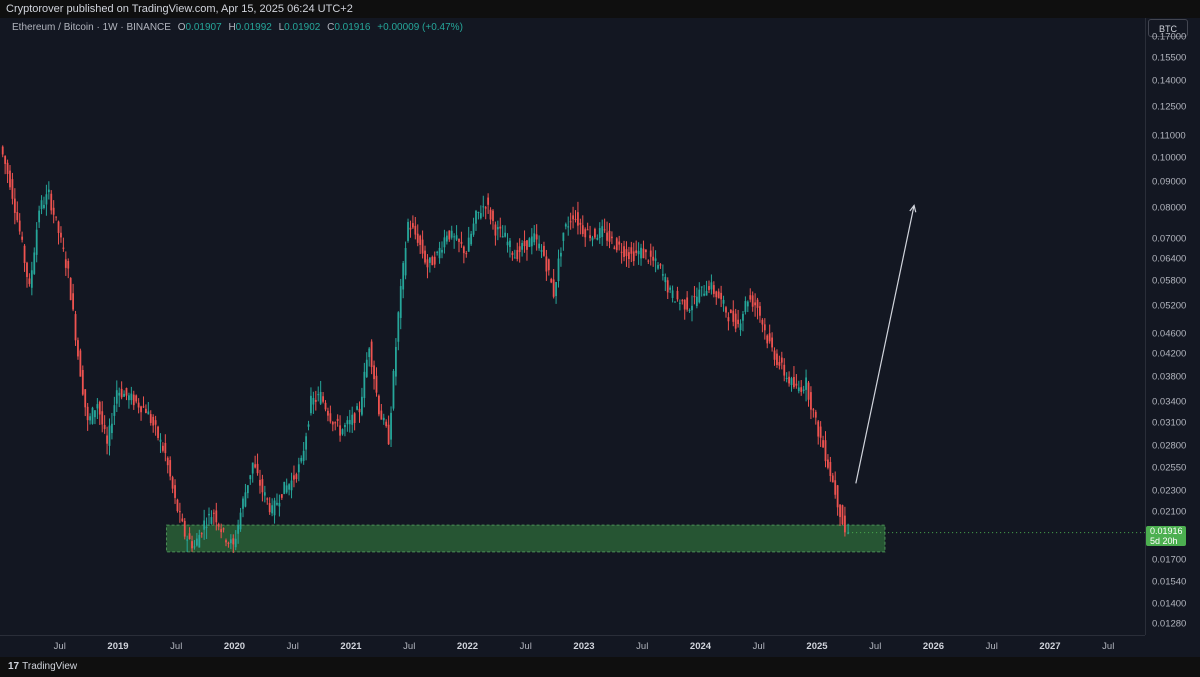 This screenshot has height=677, width=1200. I want to click on price-tick-label: 0.07000, so click(1169, 239).